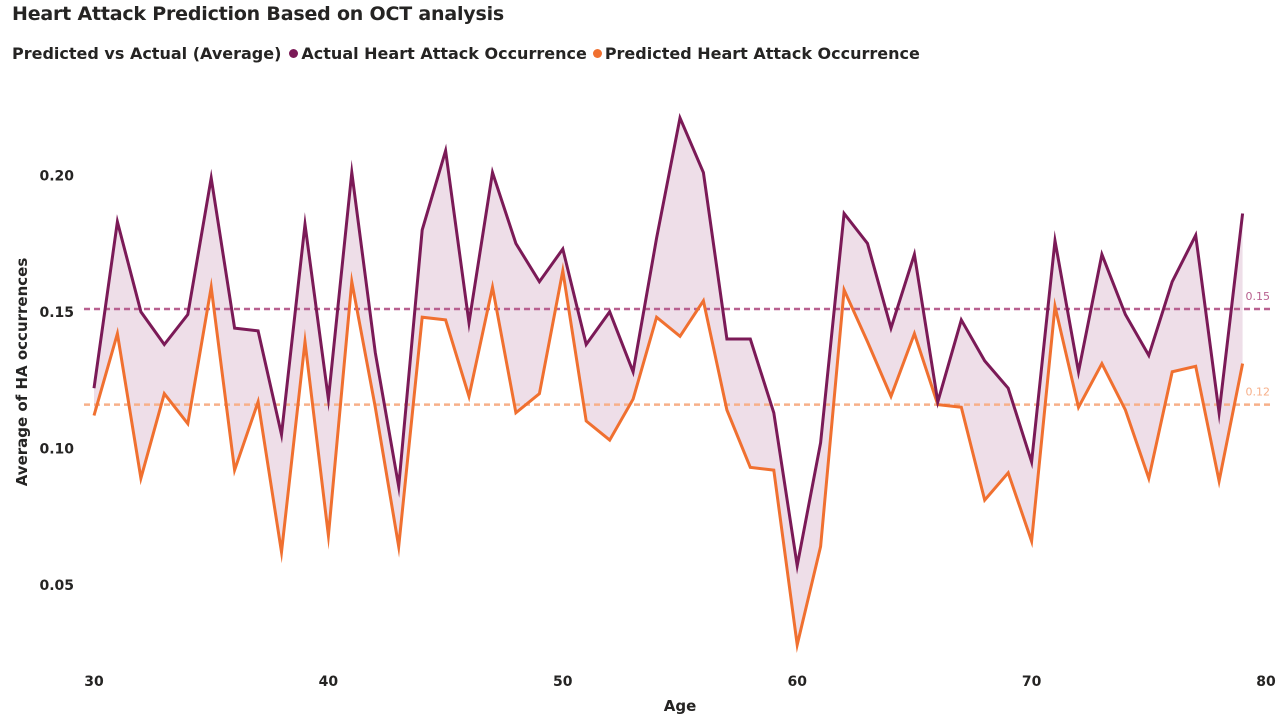 Image resolution: width=1280 pixels, height=717 pixels. Describe the element at coordinates (797, 682) in the screenshot. I see `x-tick-label: 60` at that location.